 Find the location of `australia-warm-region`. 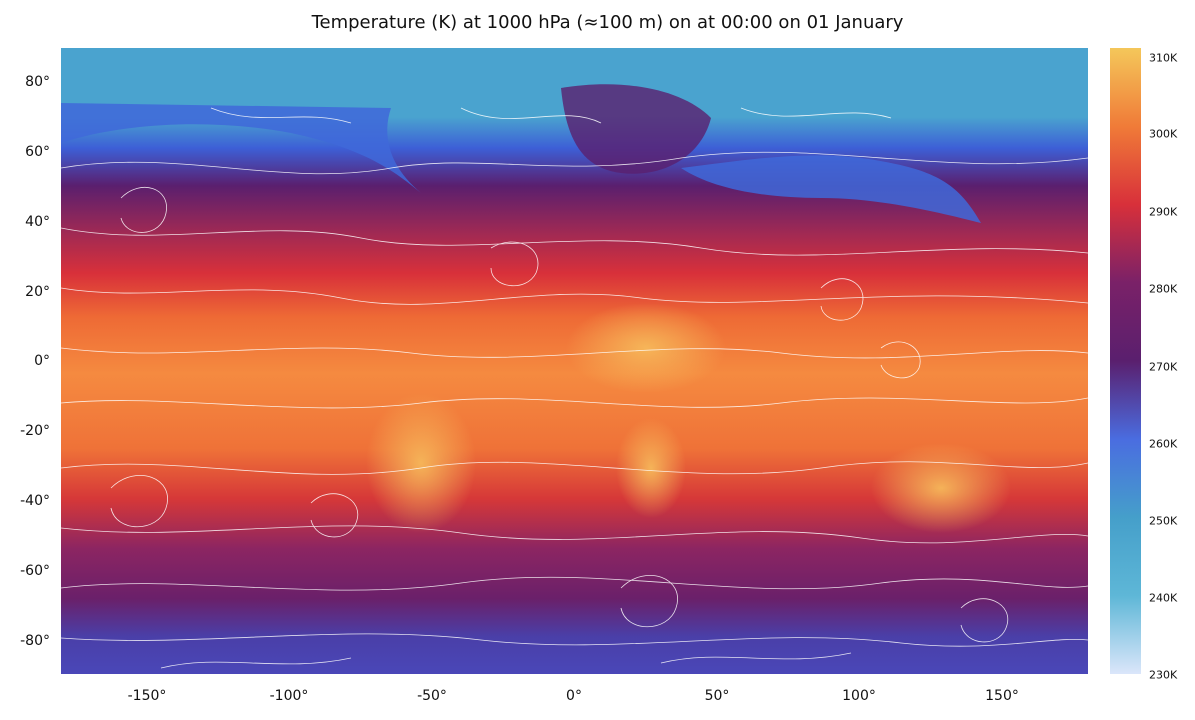

australia-warm-region is located at coordinates (941, 488).